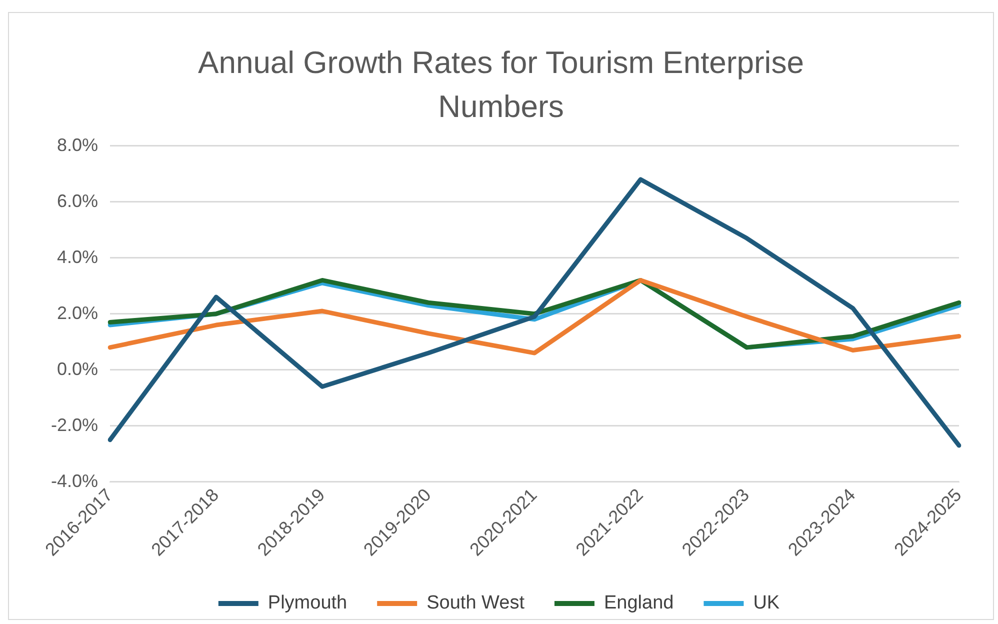 Image resolution: width=998 pixels, height=624 pixels. What do you see at coordinates (639, 603) in the screenshot?
I see `legend-label: England` at bounding box center [639, 603].